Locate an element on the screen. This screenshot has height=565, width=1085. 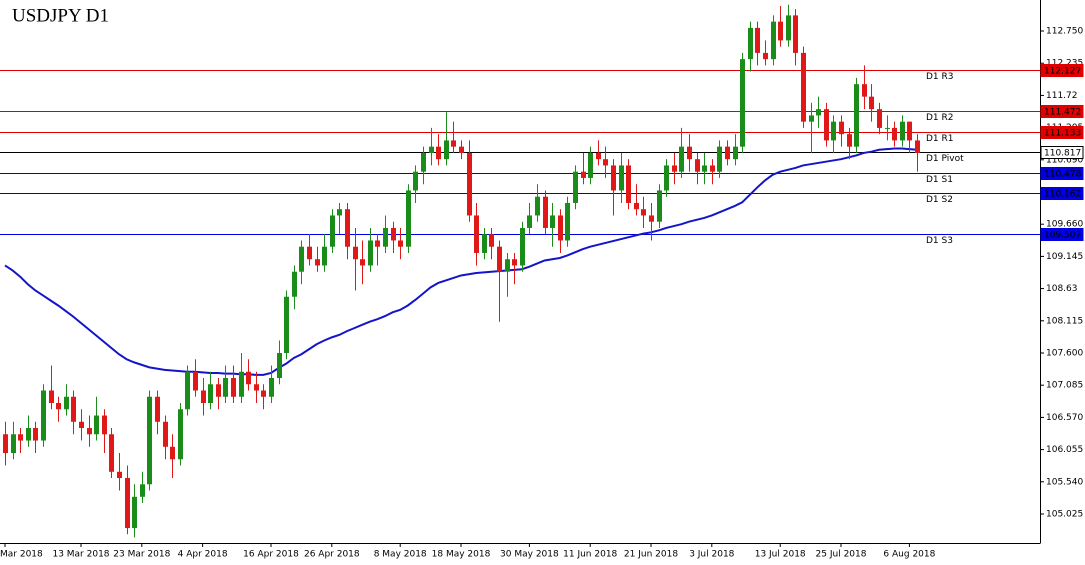
level-value: 110.817 is located at coordinates (1062, 154).